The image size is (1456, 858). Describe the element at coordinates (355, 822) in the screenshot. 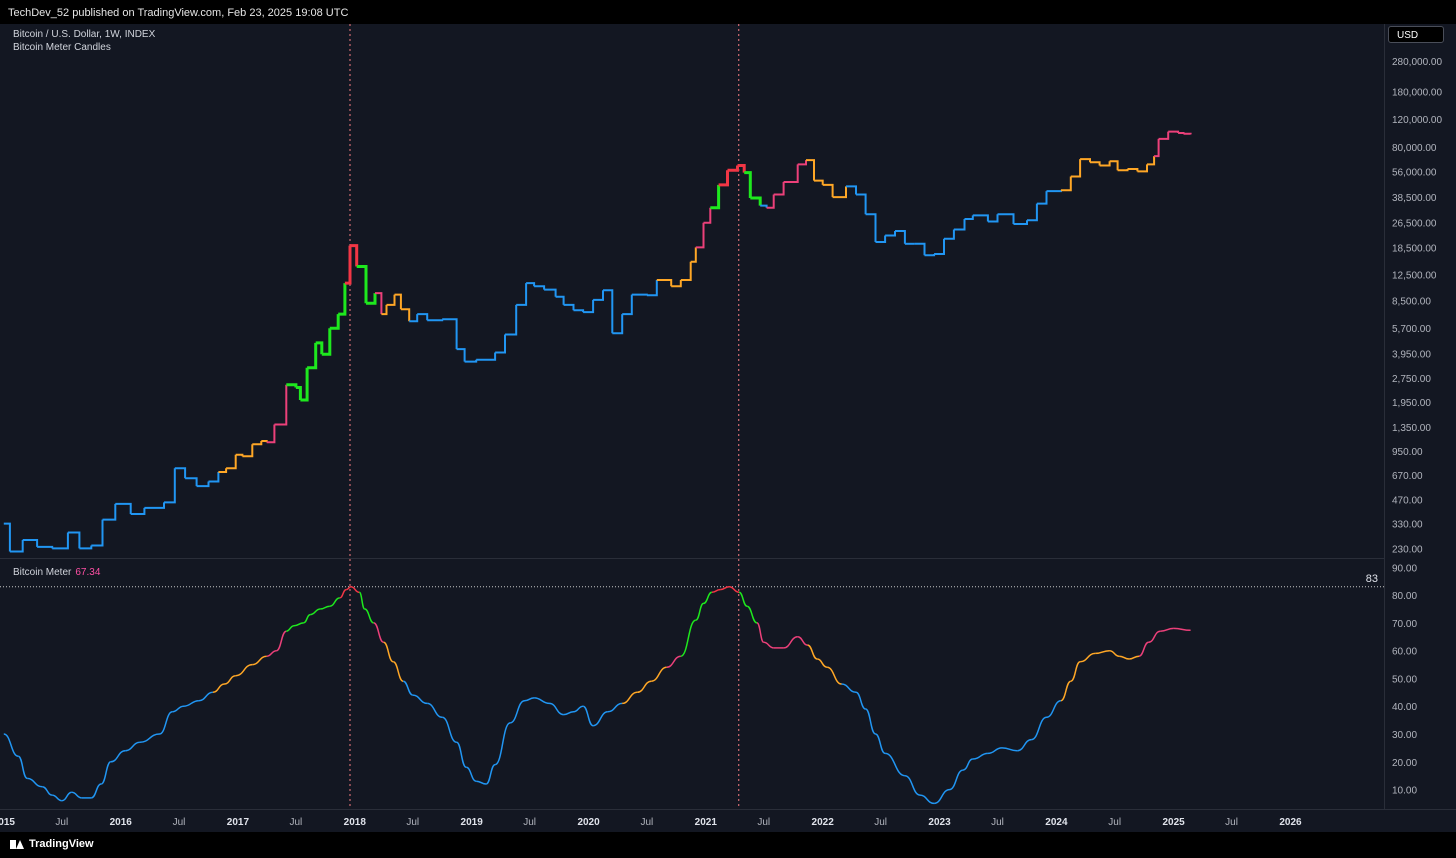

I see `time-tick-label: 2018` at that location.